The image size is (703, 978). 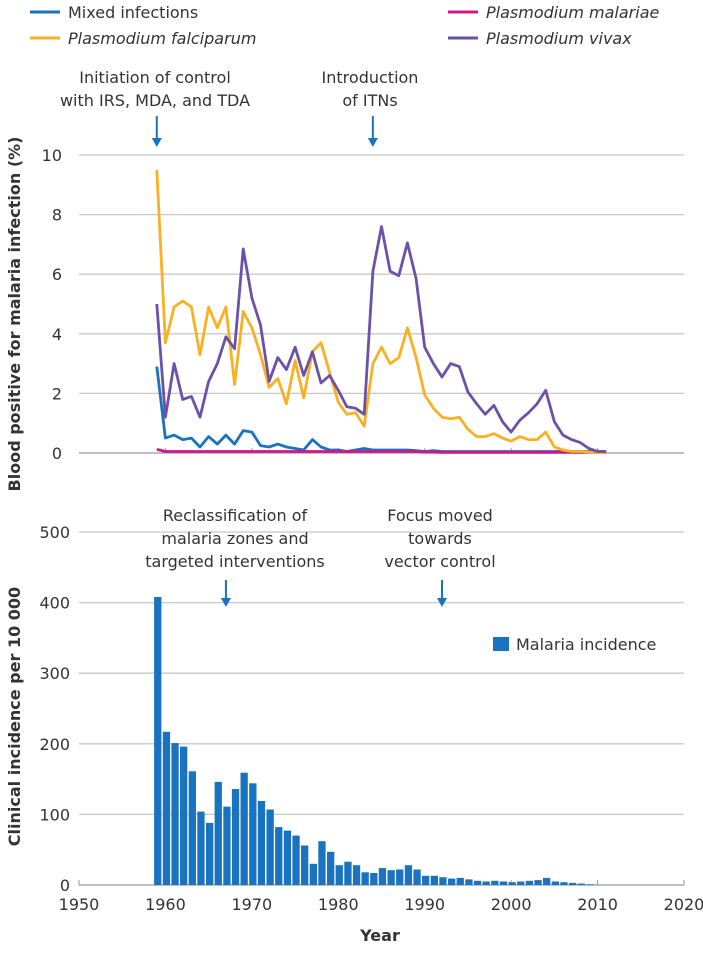 What do you see at coordinates (381, 451) in the screenshot?
I see `series-line-plasmodium-malariae` at bounding box center [381, 451].